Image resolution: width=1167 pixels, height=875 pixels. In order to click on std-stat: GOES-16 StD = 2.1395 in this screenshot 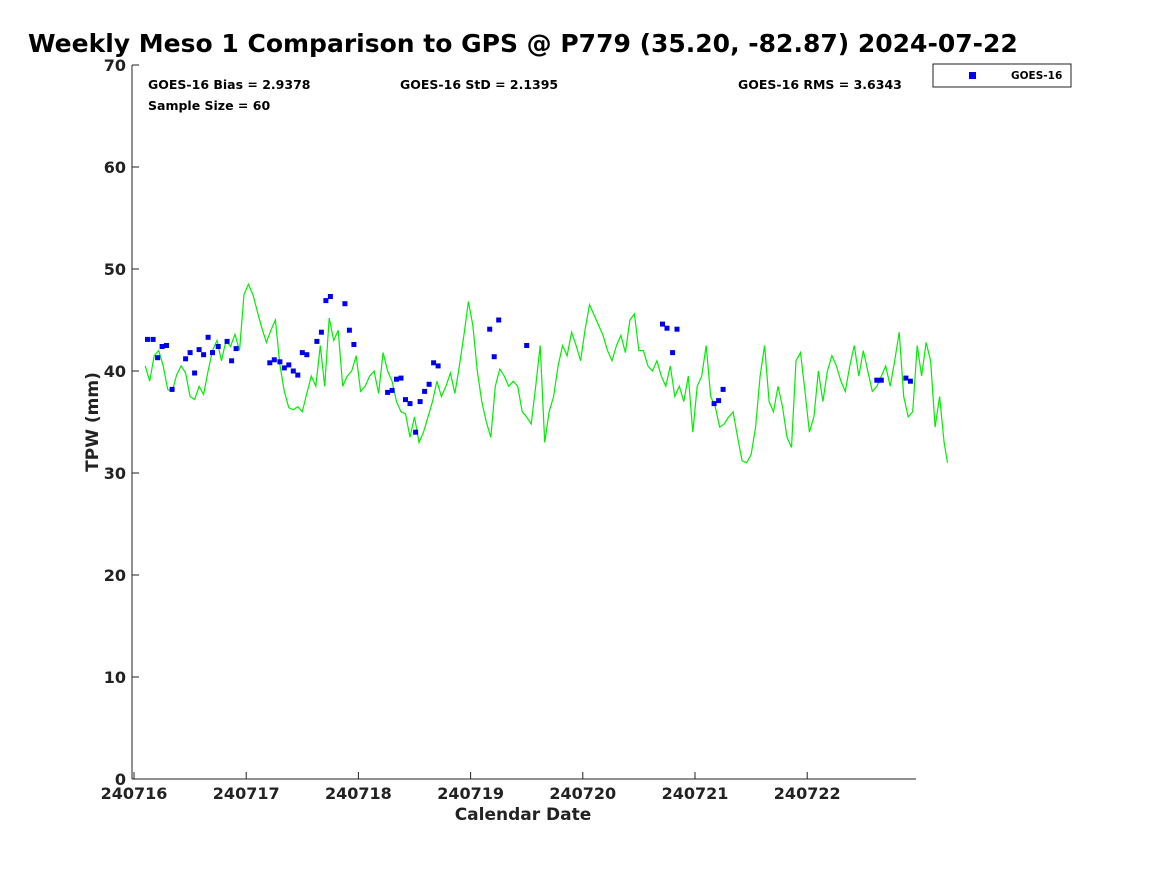, I will do `click(479, 84)`.